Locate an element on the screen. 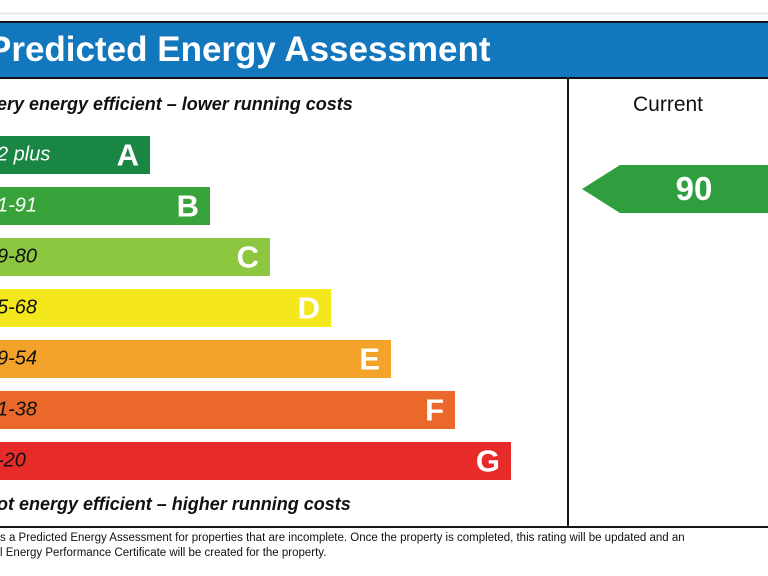  band-range-label: 9-80 is located at coordinates (19, 256).